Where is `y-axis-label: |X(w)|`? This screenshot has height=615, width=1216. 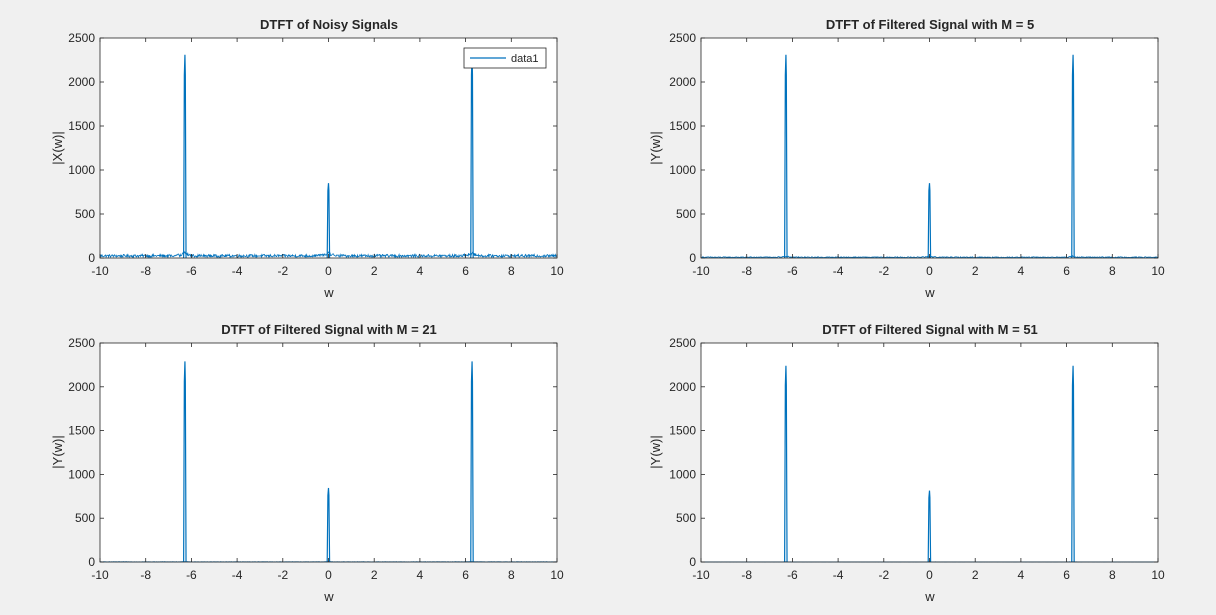 y-axis-label: |X(w)| is located at coordinates (57, 147).